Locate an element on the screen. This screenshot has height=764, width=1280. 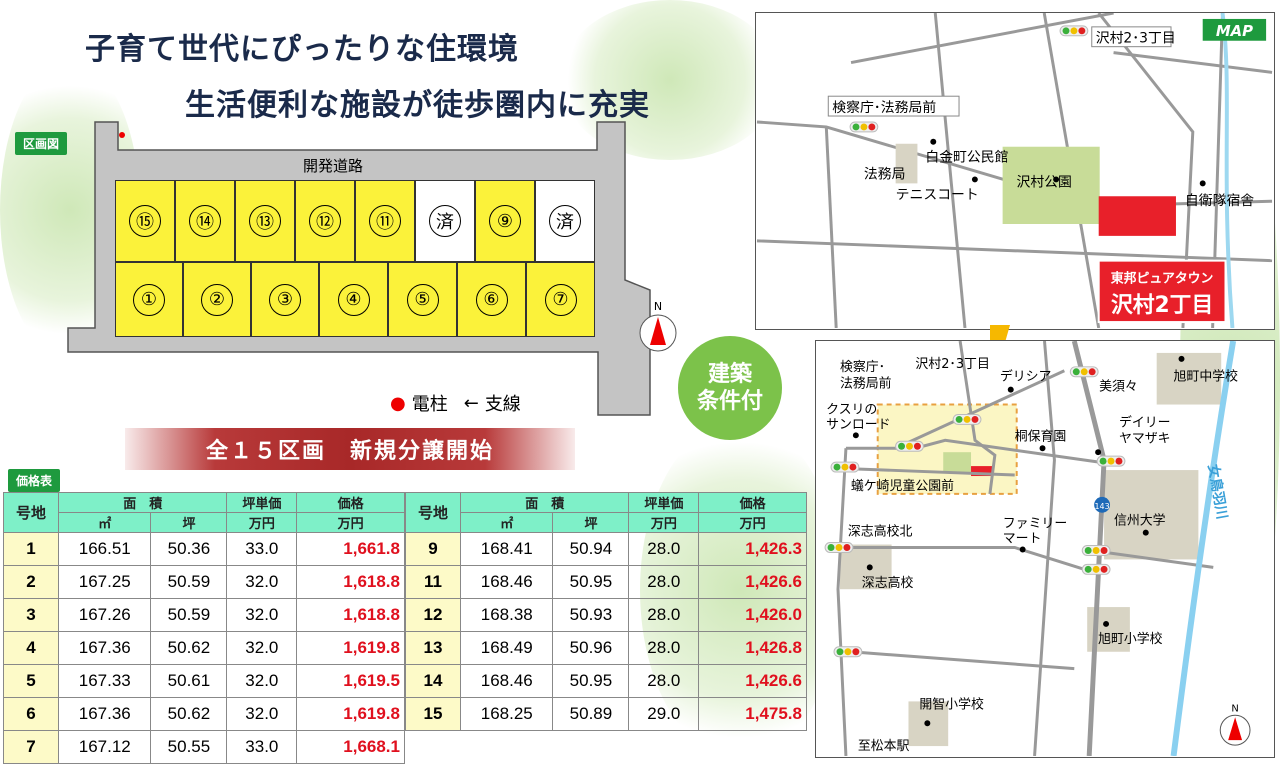
lot-number: ⑮ is located at coordinates (145, 221).